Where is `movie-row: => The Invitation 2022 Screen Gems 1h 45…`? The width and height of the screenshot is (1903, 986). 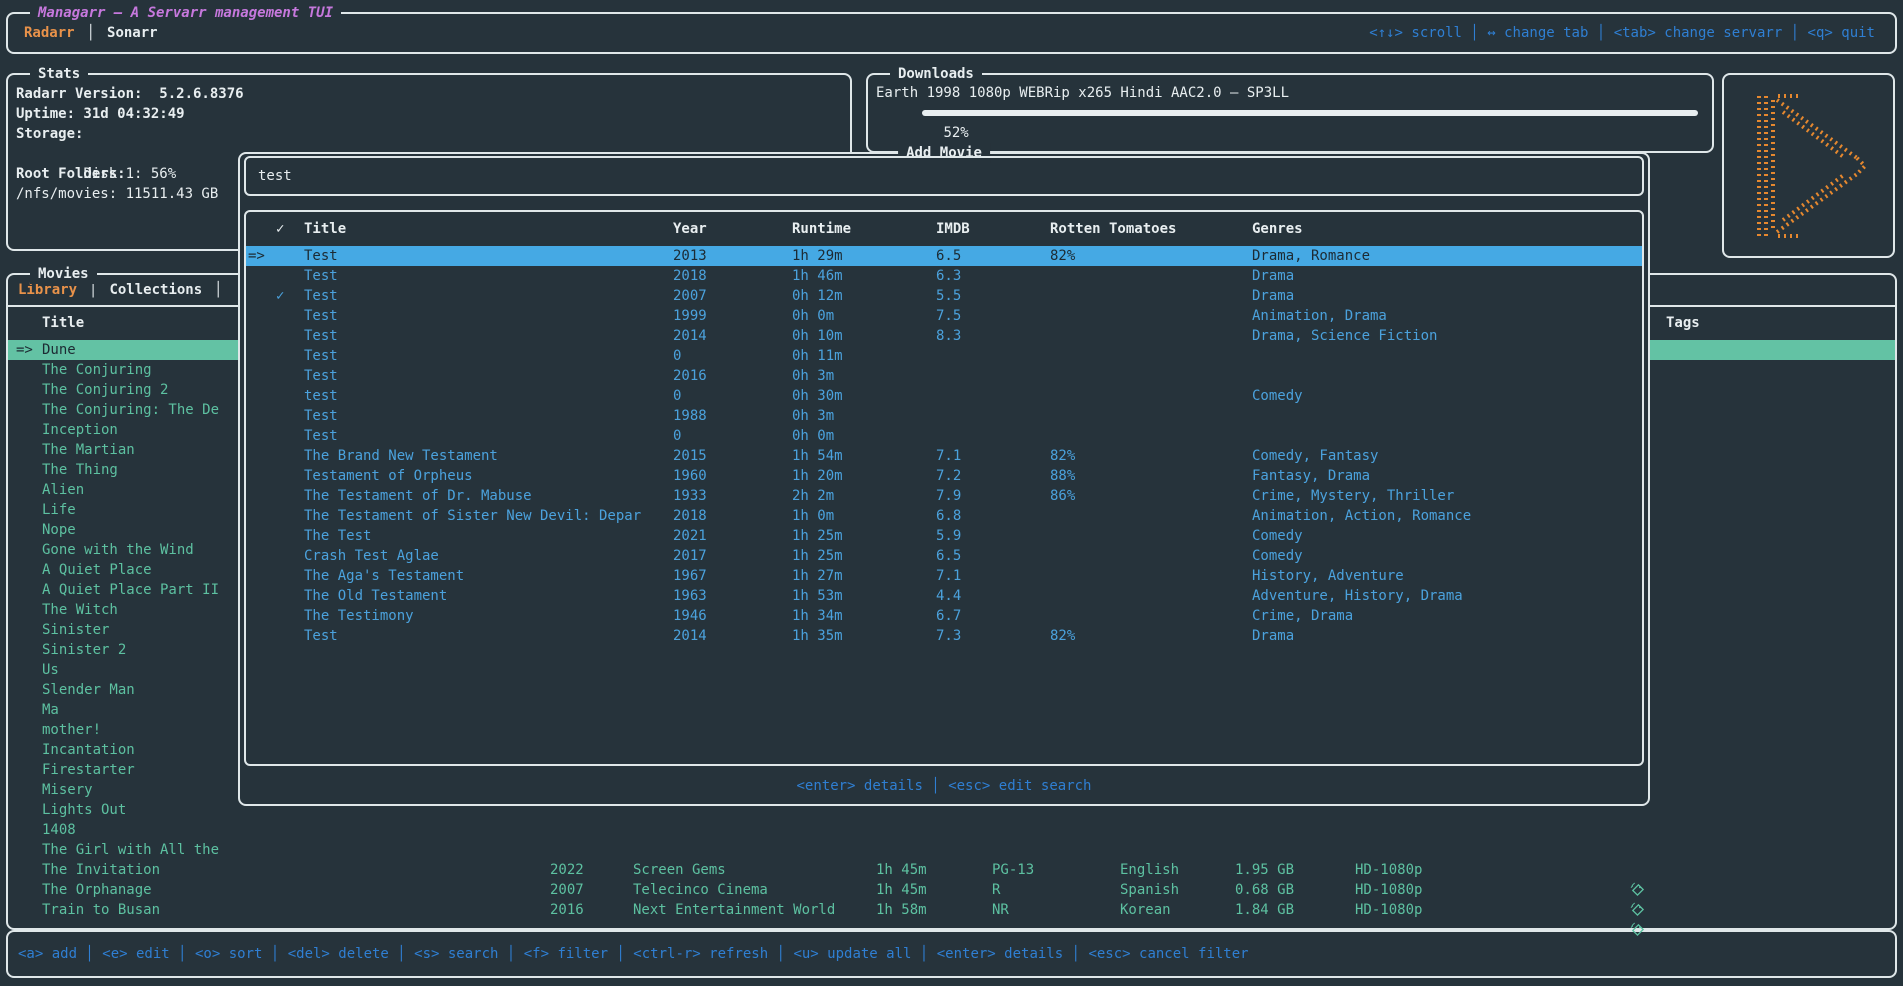 movie-row: => The Invitation 2022 Screen Gems 1h 45… is located at coordinates (951, 878).